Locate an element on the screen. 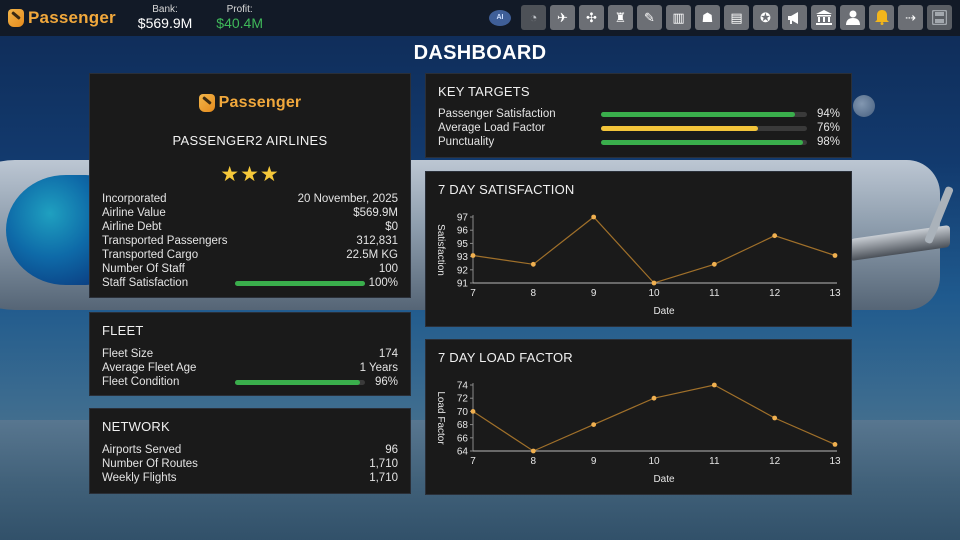 The image size is (960, 540). staff-icon: ☗ is located at coordinates (707, 17).